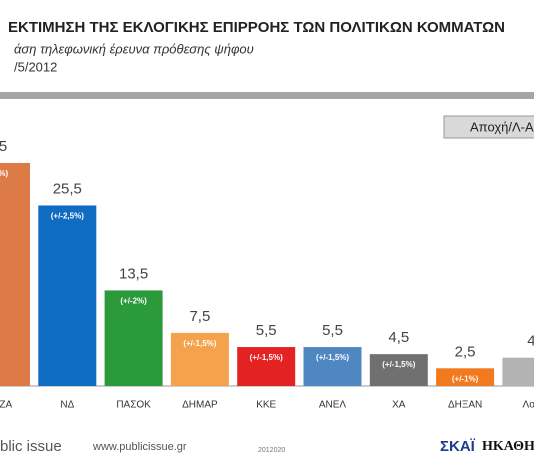 This screenshot has height=462, width=534. I want to click on value-label: 13,5, so click(133, 273).